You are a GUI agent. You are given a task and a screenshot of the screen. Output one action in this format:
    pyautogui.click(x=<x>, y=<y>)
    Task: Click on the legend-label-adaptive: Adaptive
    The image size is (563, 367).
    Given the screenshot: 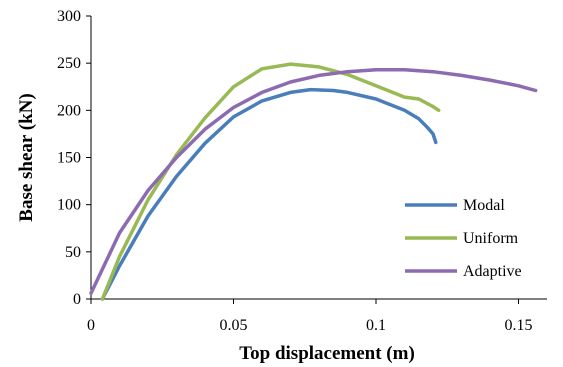 What is the action you would take?
    pyautogui.click(x=492, y=271)
    